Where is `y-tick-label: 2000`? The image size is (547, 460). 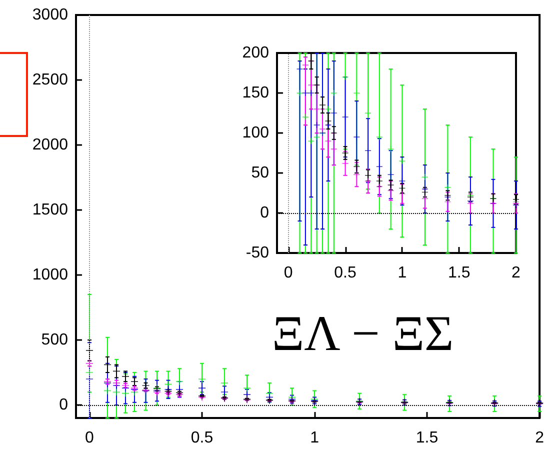
y-tick-label: 2000 is located at coordinates (50, 145).